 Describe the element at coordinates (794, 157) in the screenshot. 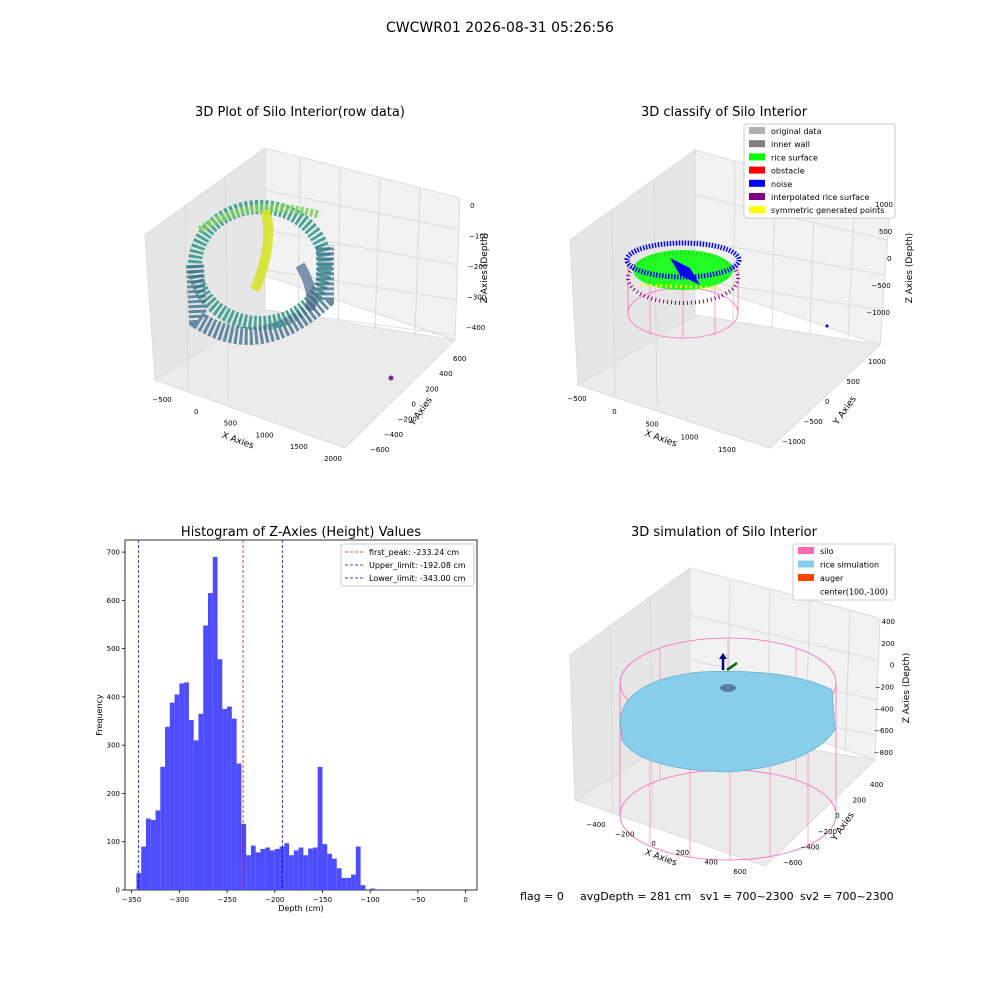

I see `panel2-legend-label: rice surface` at that location.